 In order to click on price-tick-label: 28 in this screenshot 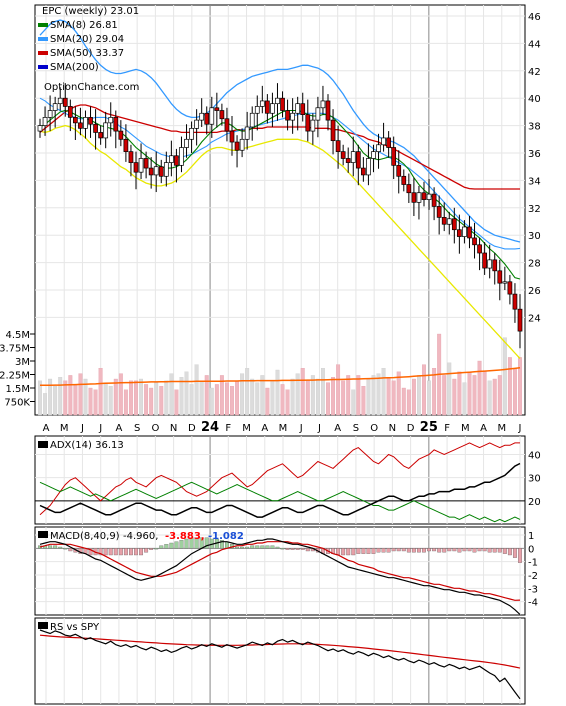, I will do `click(534, 264)`.